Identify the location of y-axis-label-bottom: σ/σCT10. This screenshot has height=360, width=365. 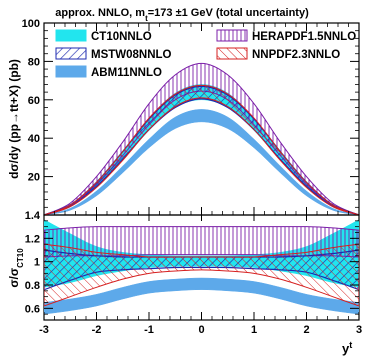
(16, 268).